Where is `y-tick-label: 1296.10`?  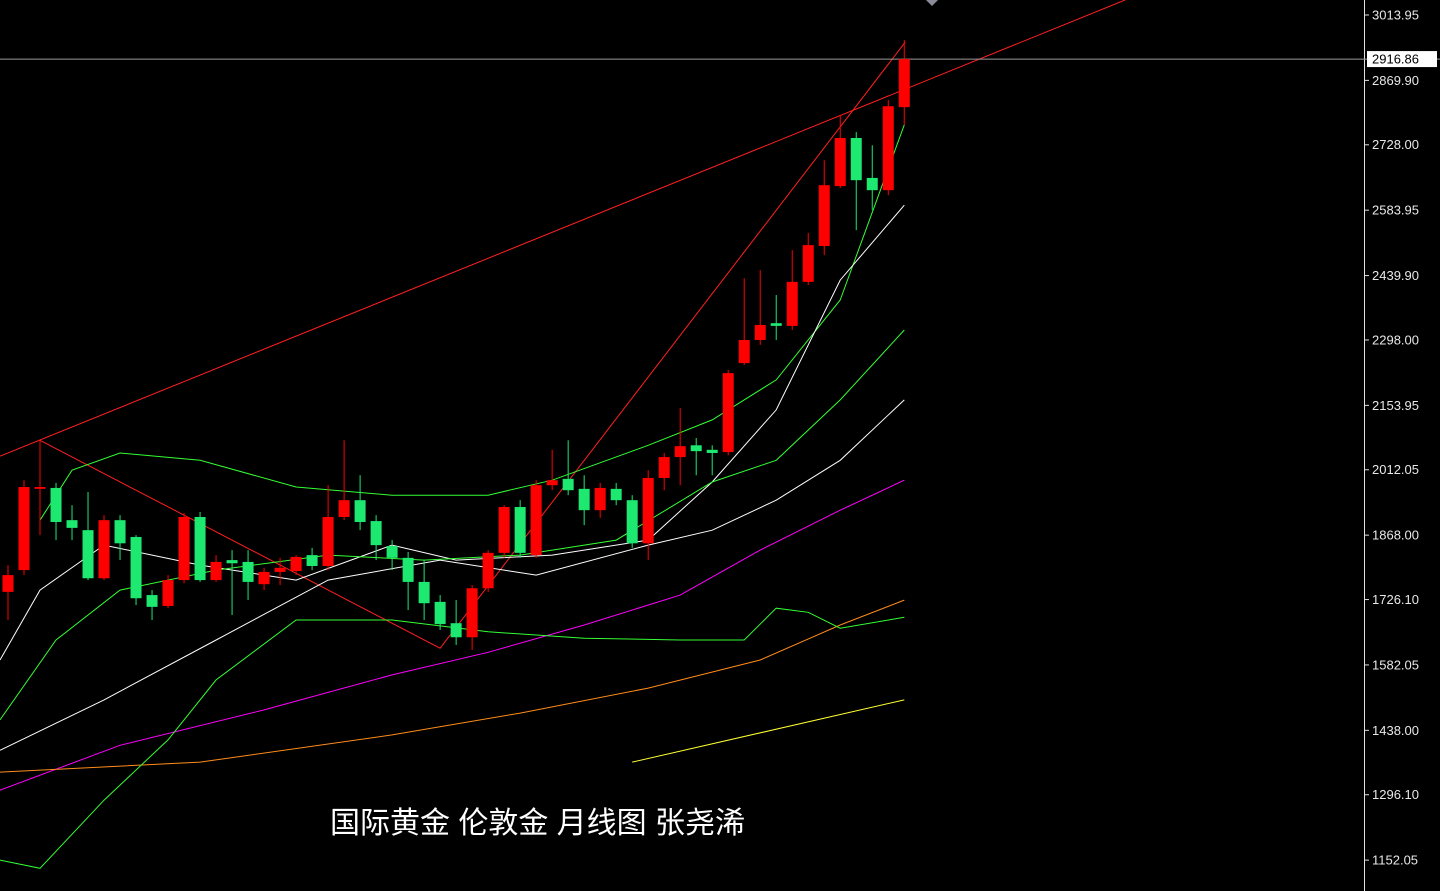 y-tick-label: 1296.10 is located at coordinates (1395, 794).